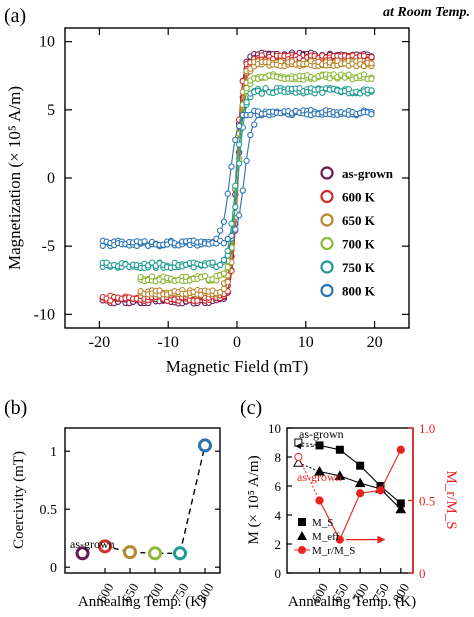 The image size is (474, 617). I want to click on legend-entry-label: 800 K, so click(359, 291).